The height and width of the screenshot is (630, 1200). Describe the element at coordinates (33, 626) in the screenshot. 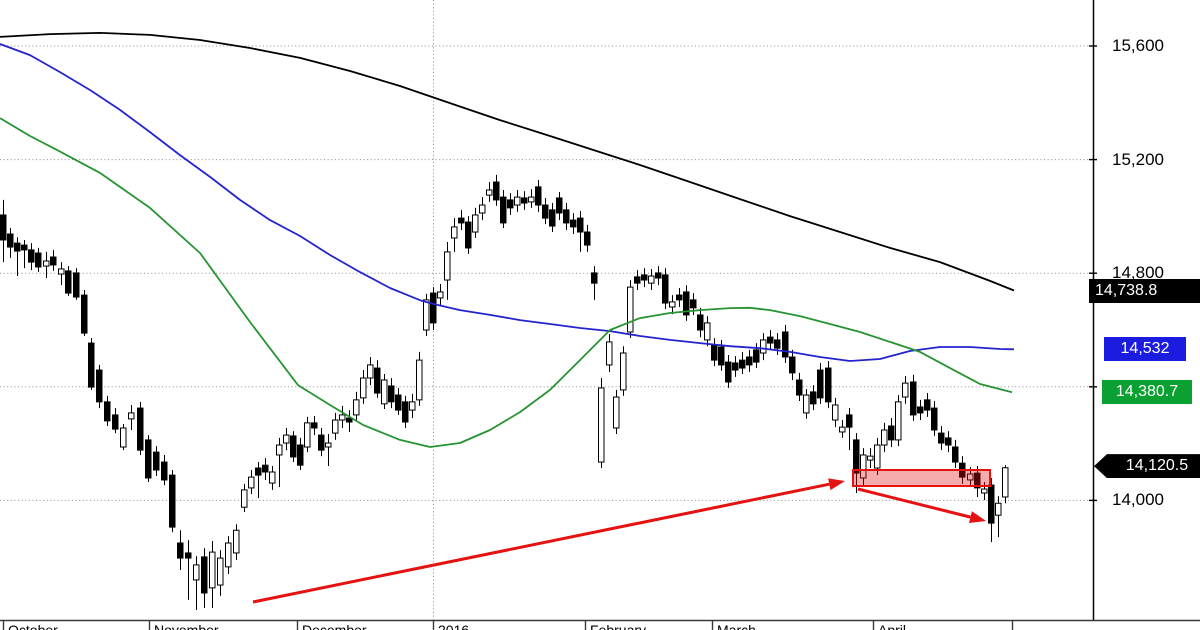

I see `x-axis-month-label: October` at that location.